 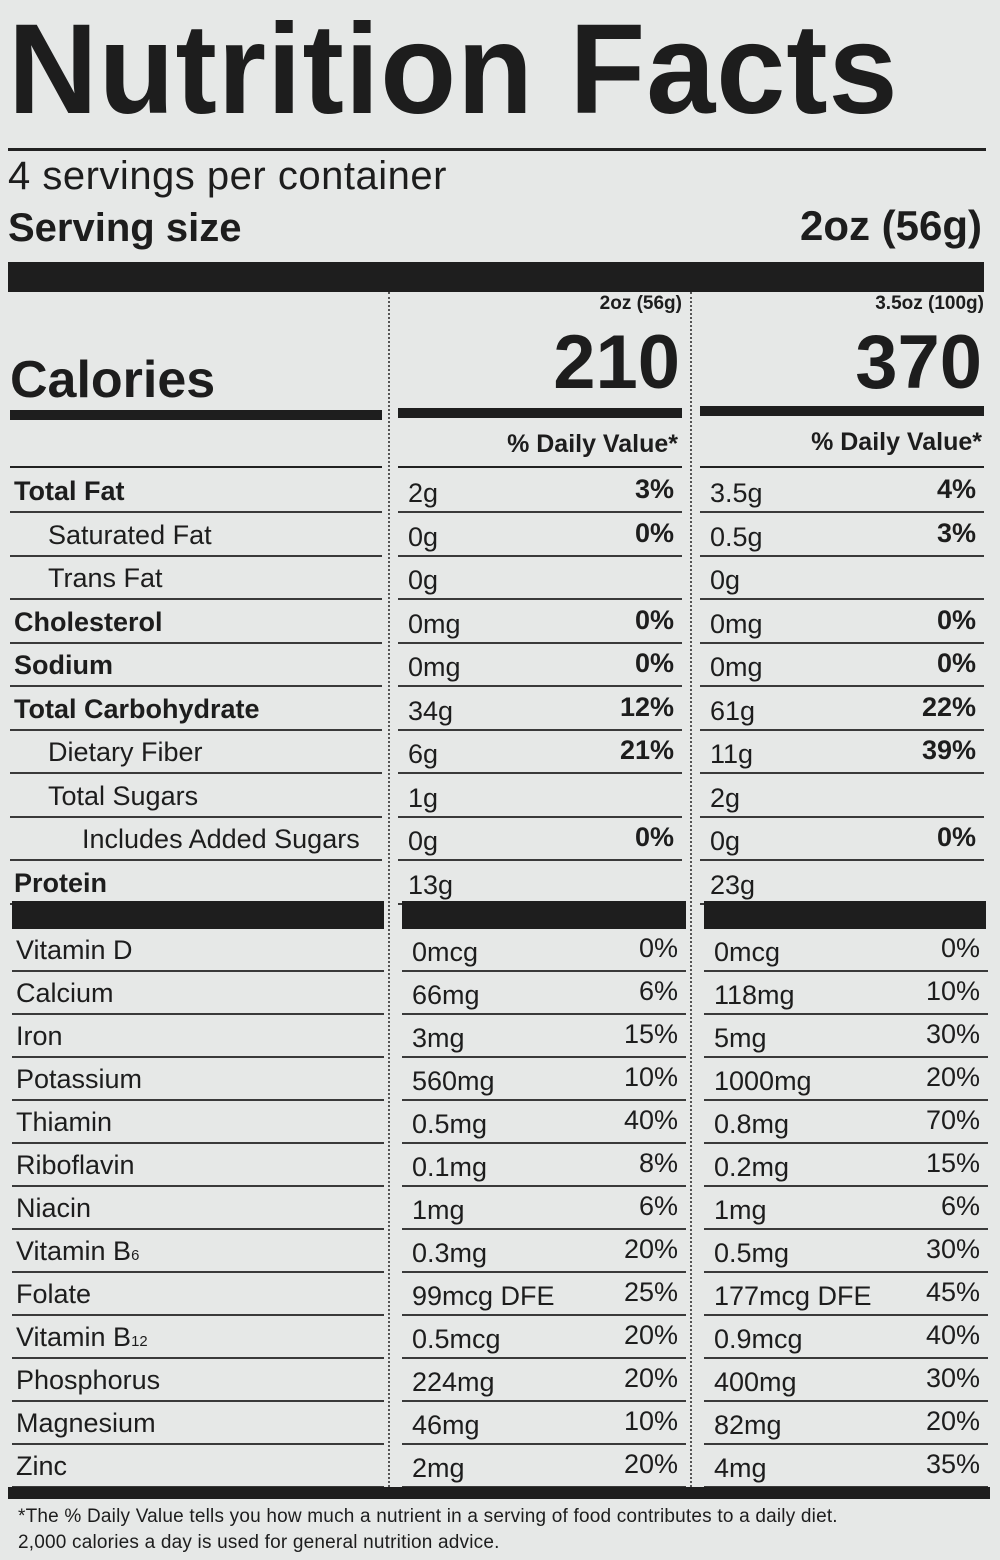 What do you see at coordinates (754, 995) in the screenshot?
I see `amount-value: 118mg` at bounding box center [754, 995].